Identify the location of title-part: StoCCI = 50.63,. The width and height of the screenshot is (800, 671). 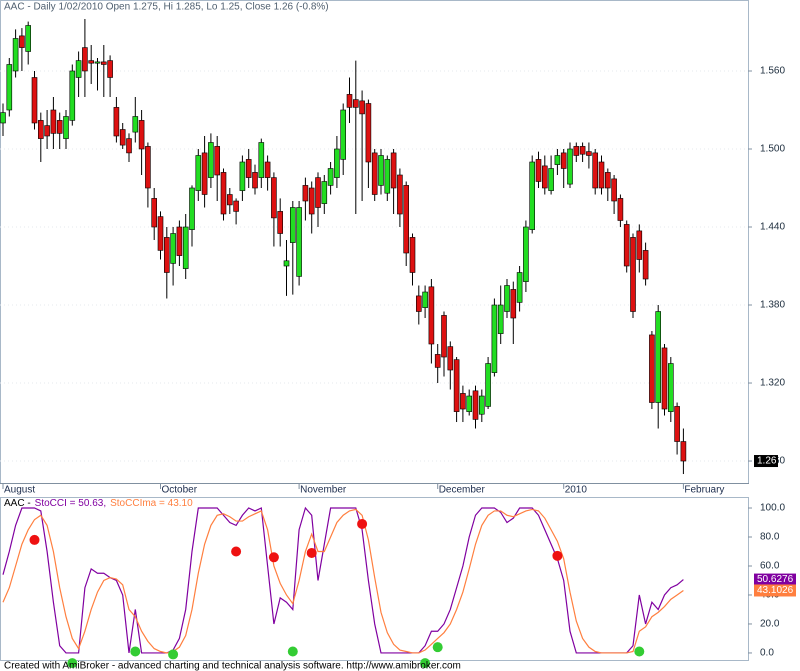
(70, 503).